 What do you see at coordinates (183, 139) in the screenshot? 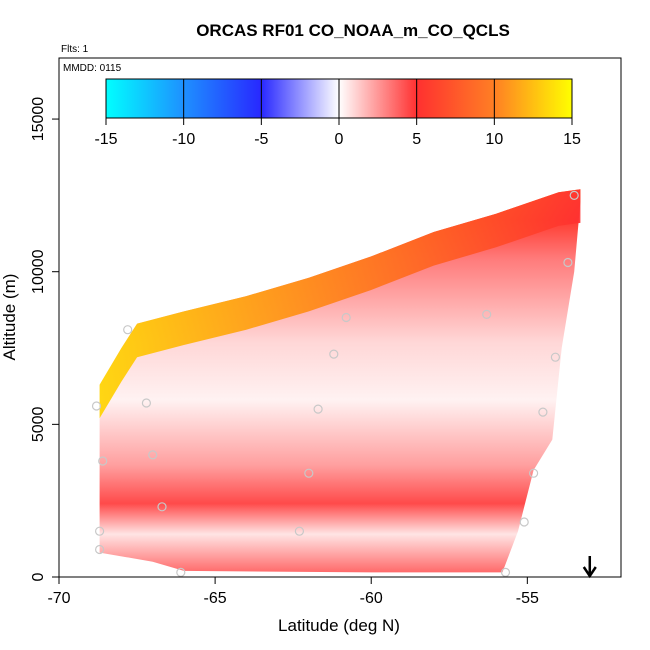
I see `colorbar-tick-label: -10` at bounding box center [183, 139].